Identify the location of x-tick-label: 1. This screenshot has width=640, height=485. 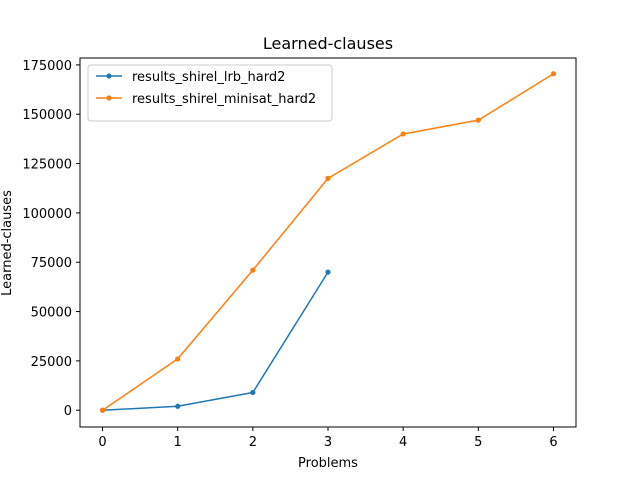
(178, 442).